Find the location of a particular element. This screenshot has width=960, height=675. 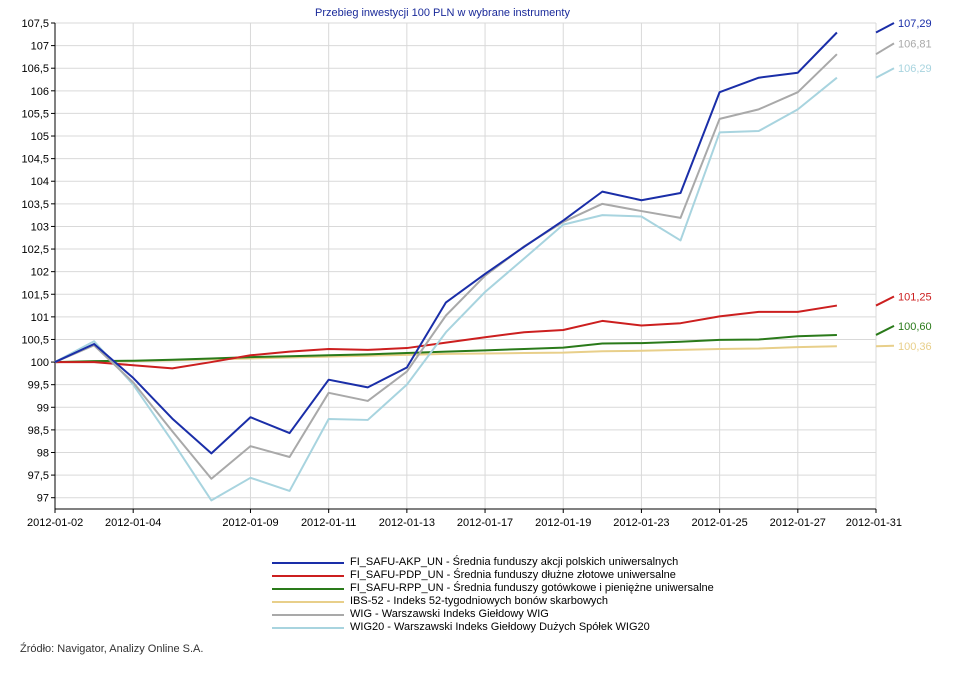

y-tick-label: 97,5 is located at coordinates (38, 476).